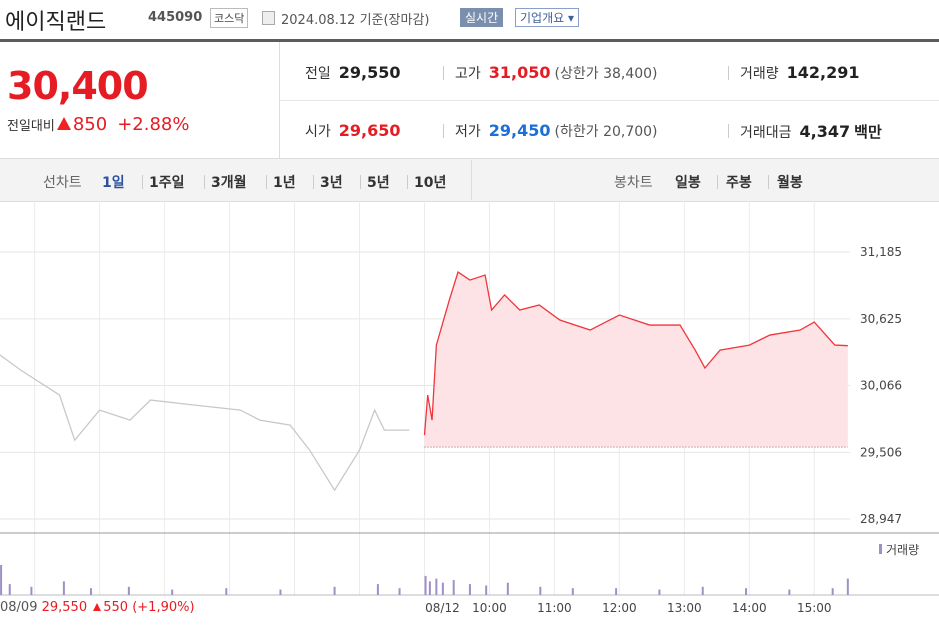 Image resolution: width=939 pixels, height=642 pixels. I want to click on prev-info: 08/09 29,550 550 (+1,90%), so click(97, 607).